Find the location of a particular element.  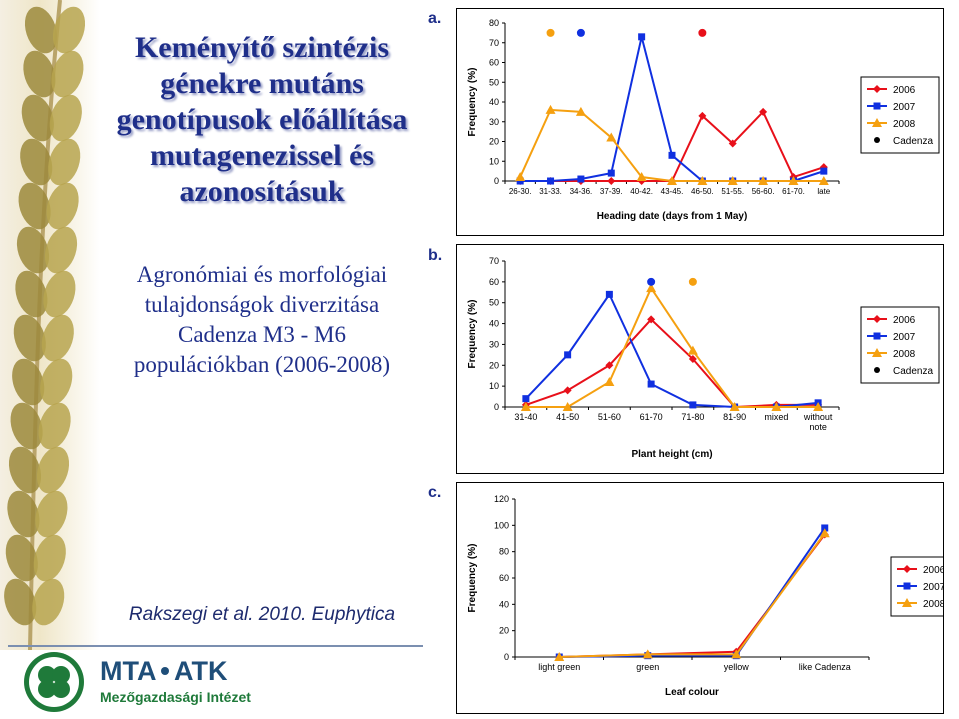

legend-marker-Cadenza is located at coordinates (877, 370).